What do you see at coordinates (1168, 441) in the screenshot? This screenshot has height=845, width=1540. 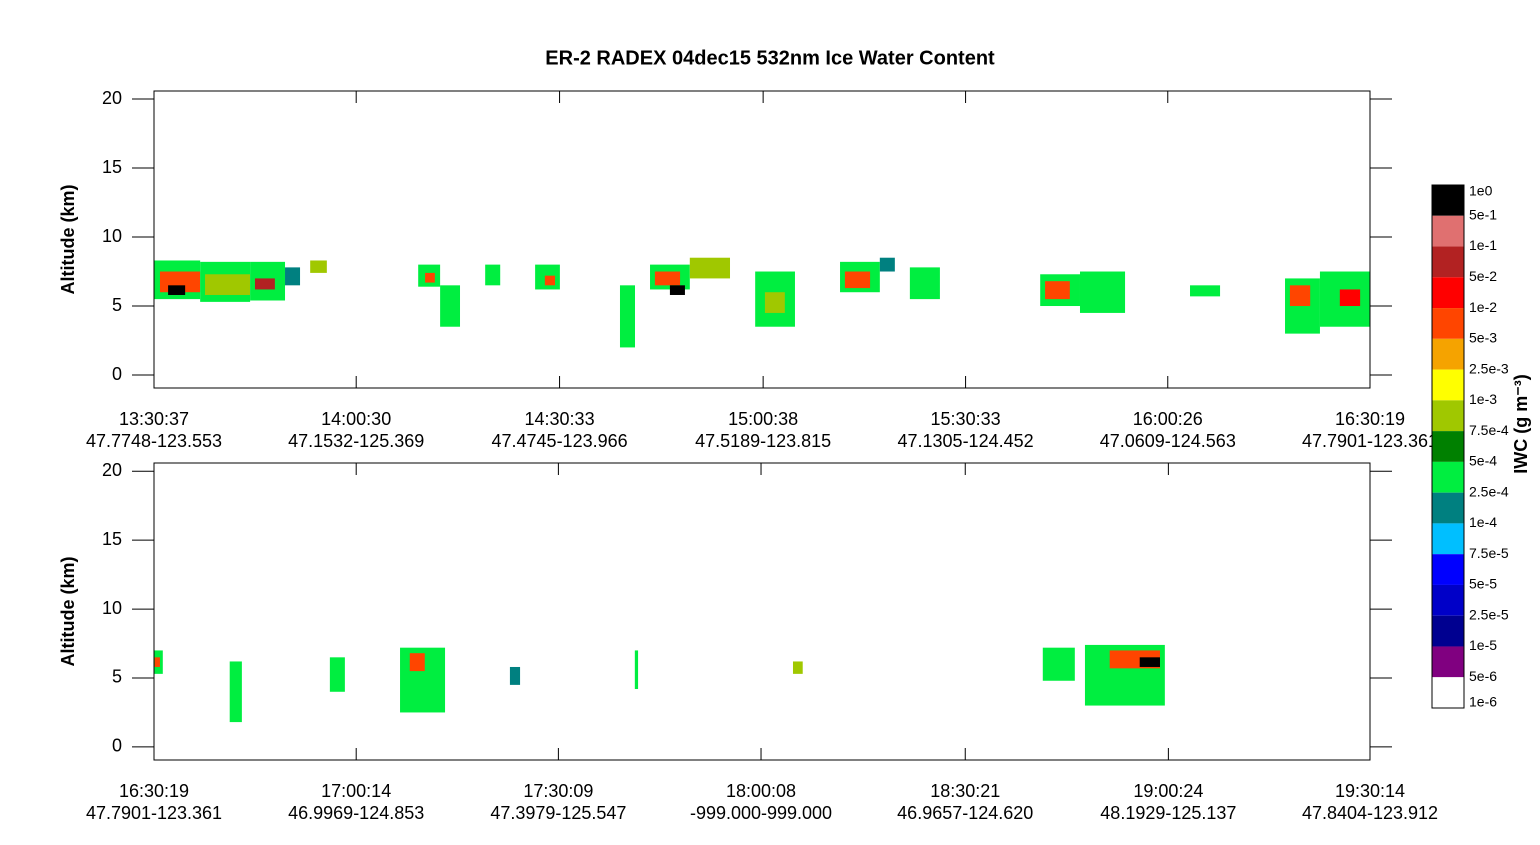 I see `x-tick-sublabel: 47.0609-124.563` at bounding box center [1168, 441].